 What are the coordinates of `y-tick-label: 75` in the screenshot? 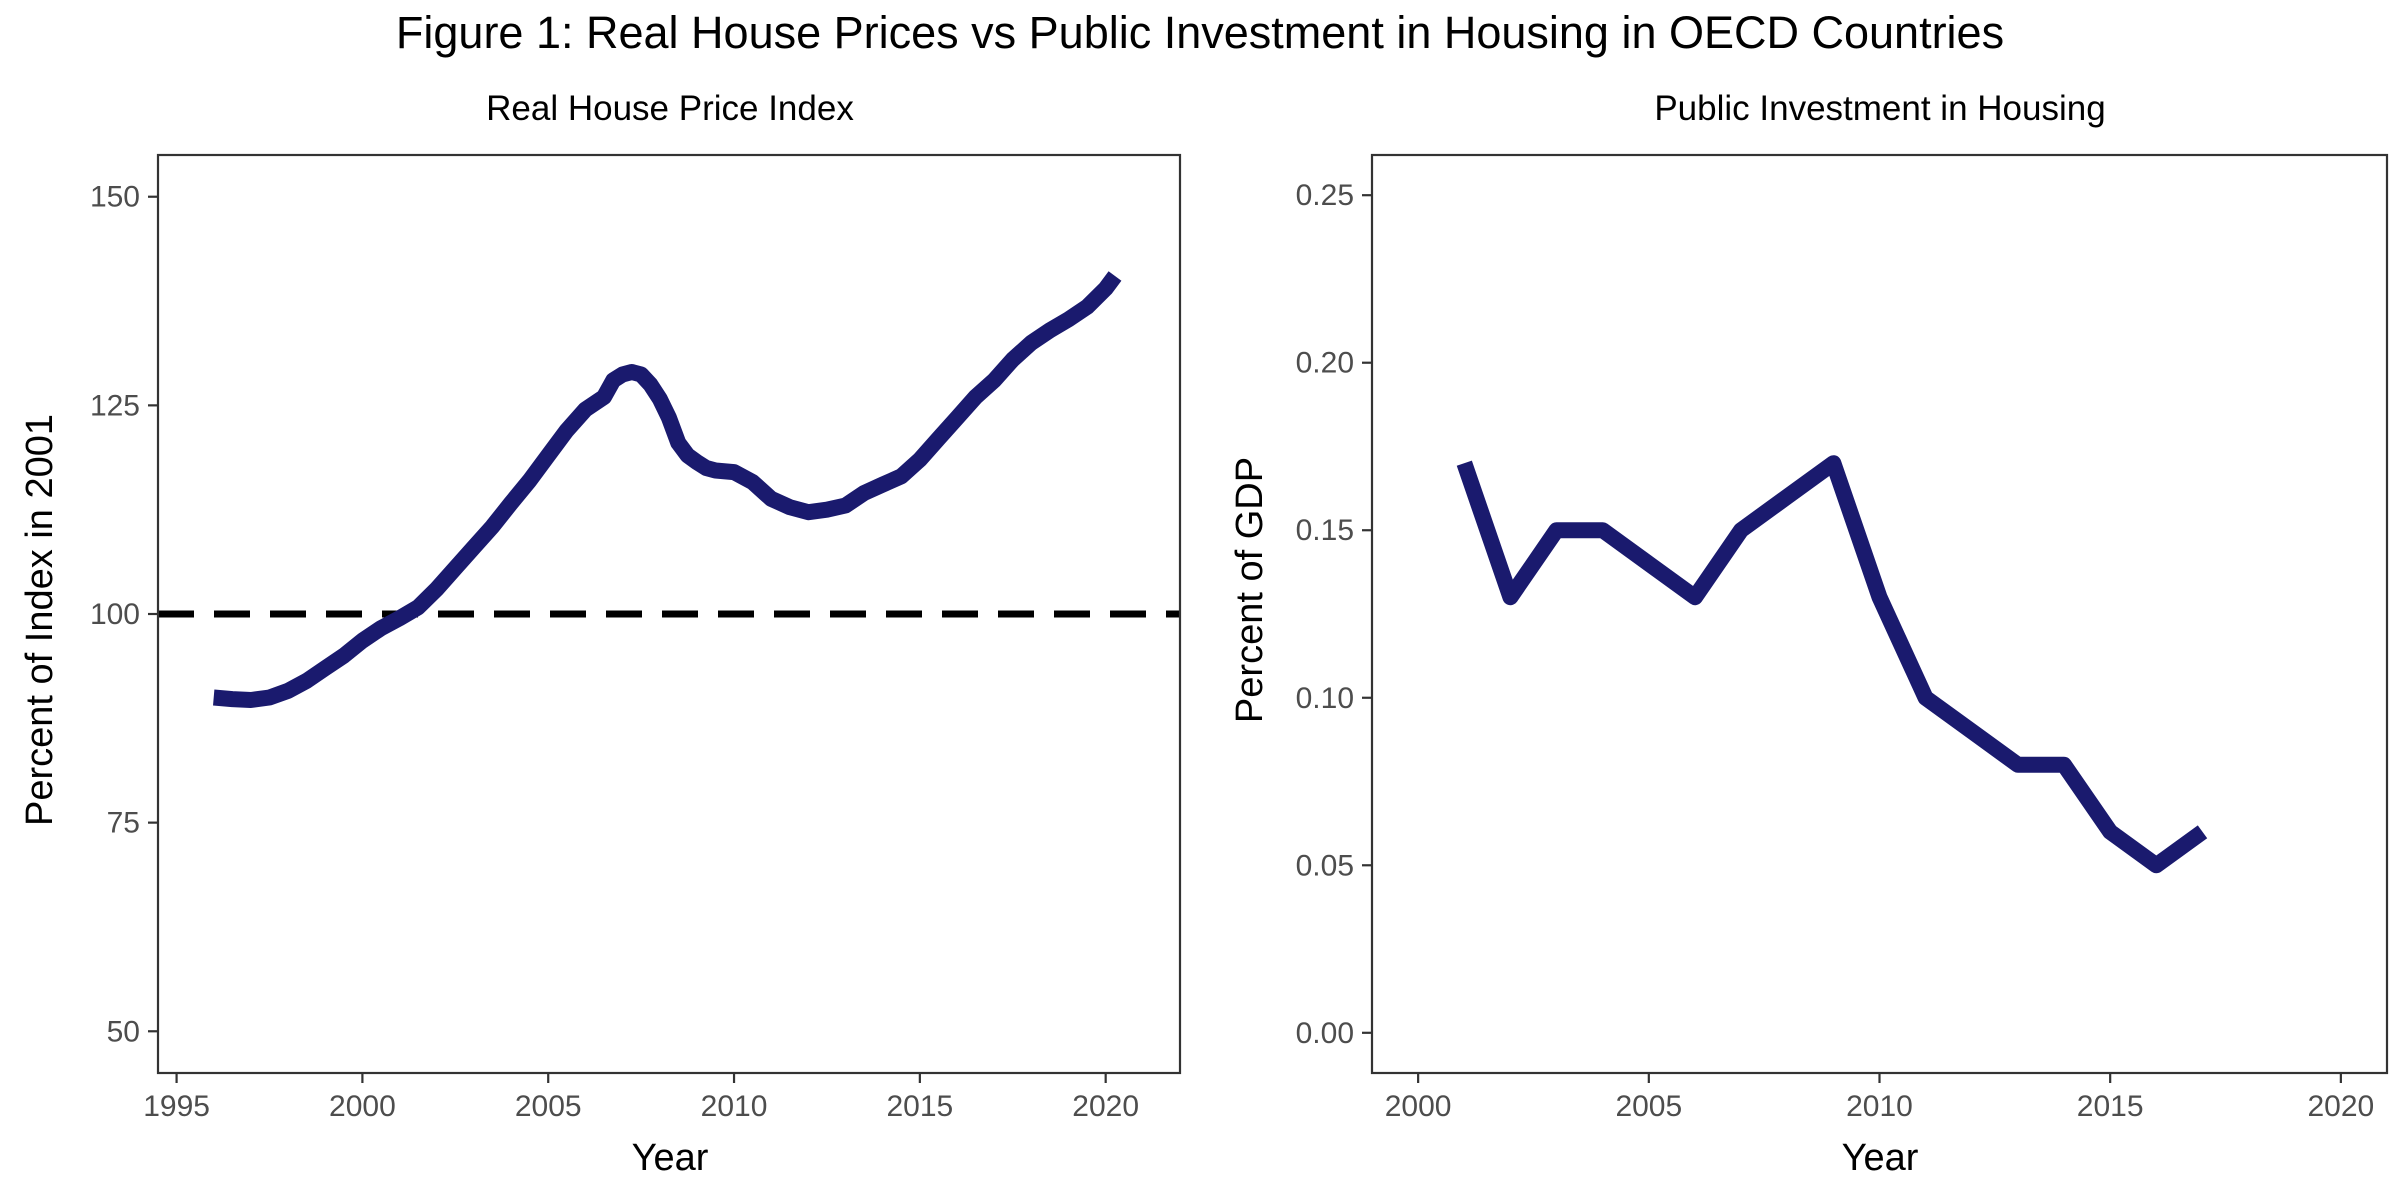 It's located at (123, 823).